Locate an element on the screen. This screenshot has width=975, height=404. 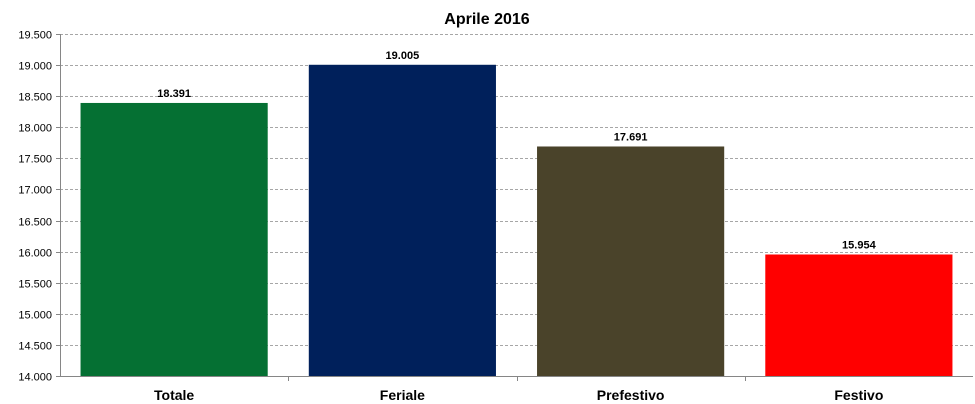
y-tick-label: 19.500 is located at coordinates (35, 36).